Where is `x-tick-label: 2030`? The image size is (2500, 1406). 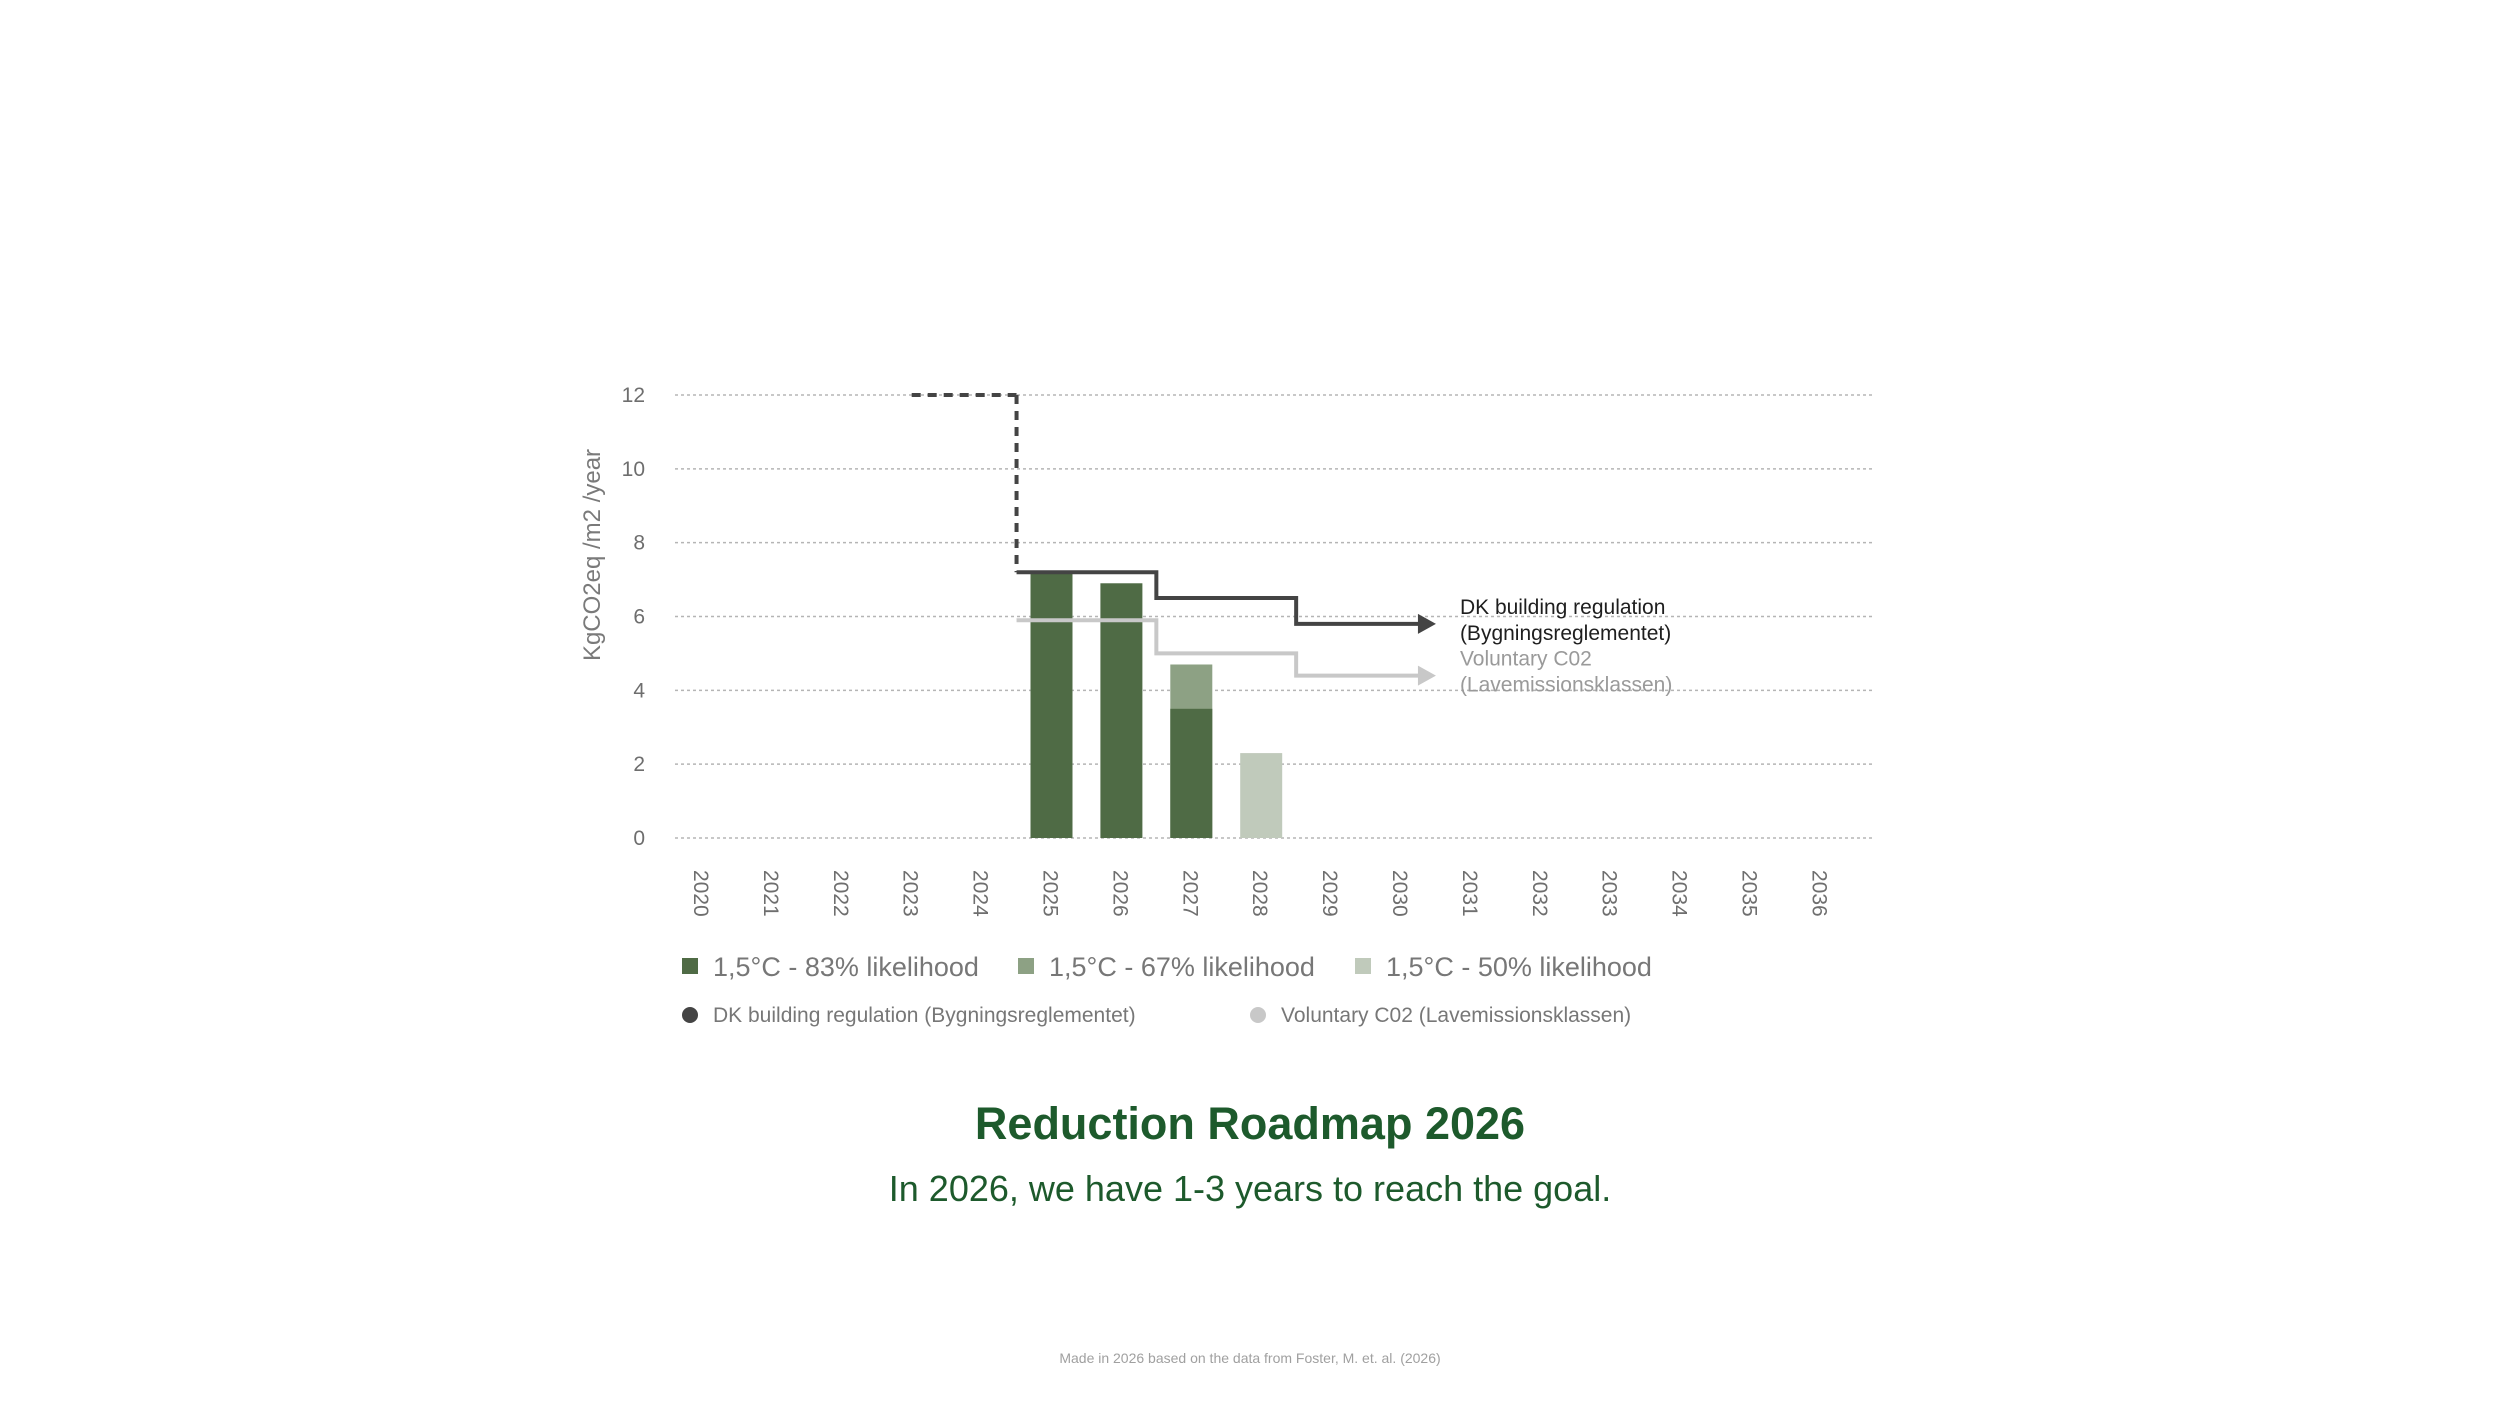 x-tick-label: 2030 is located at coordinates (1399, 893).